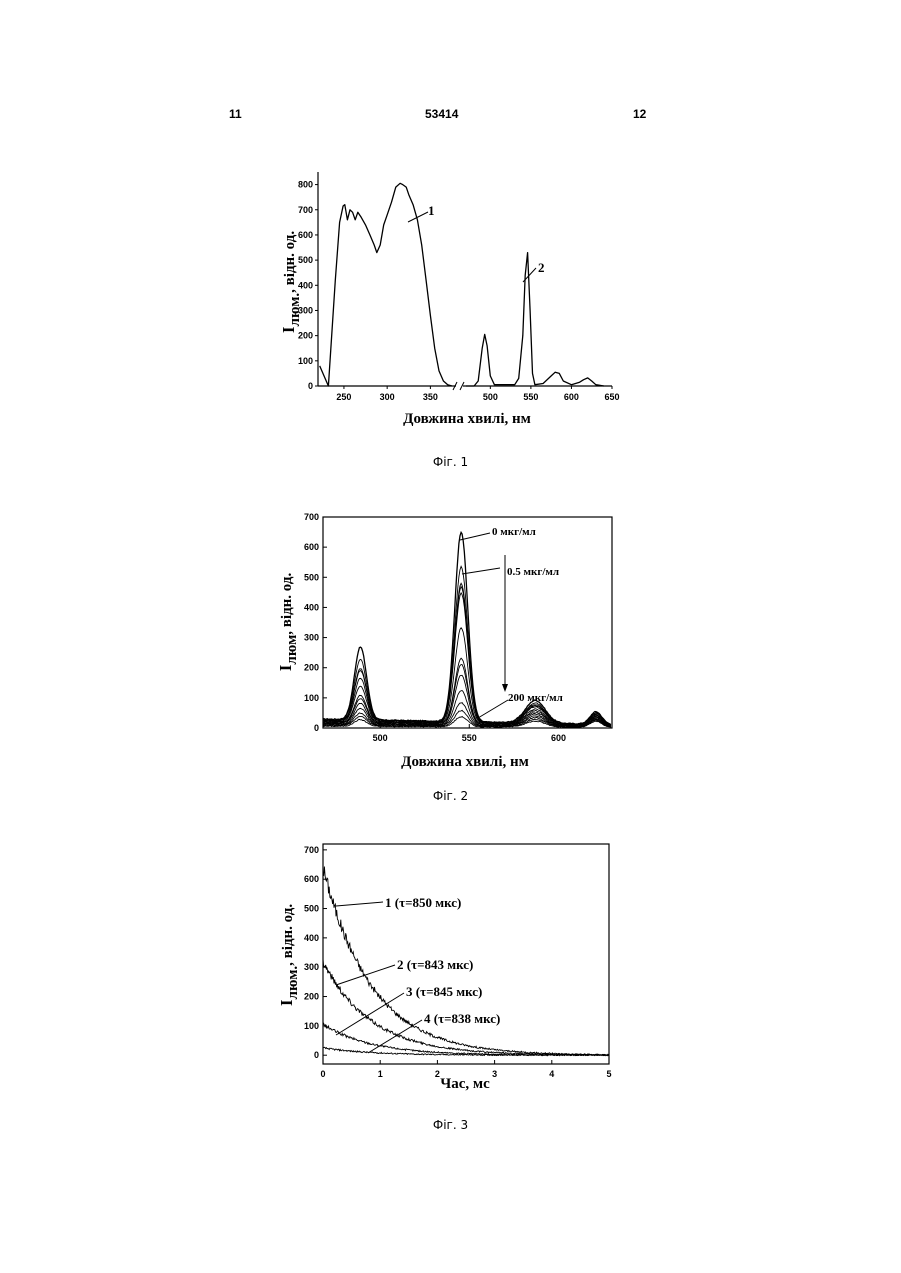  What do you see at coordinates (431, 210) in the screenshot?
I see `fig1-label-1: 1` at bounding box center [431, 210].